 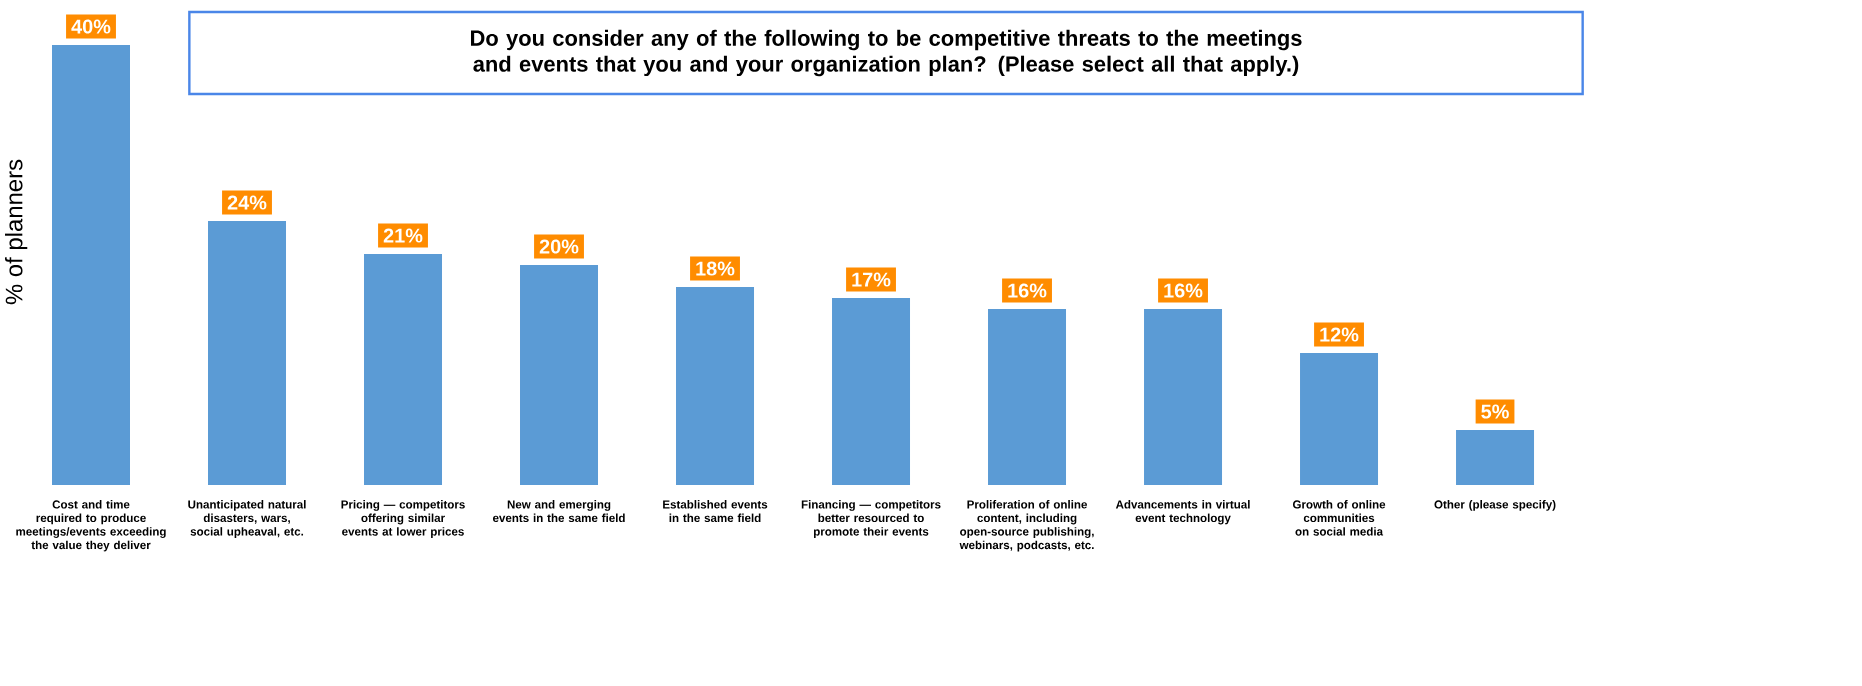 What do you see at coordinates (559, 246) in the screenshot?
I see `data-label: 20%` at bounding box center [559, 246].